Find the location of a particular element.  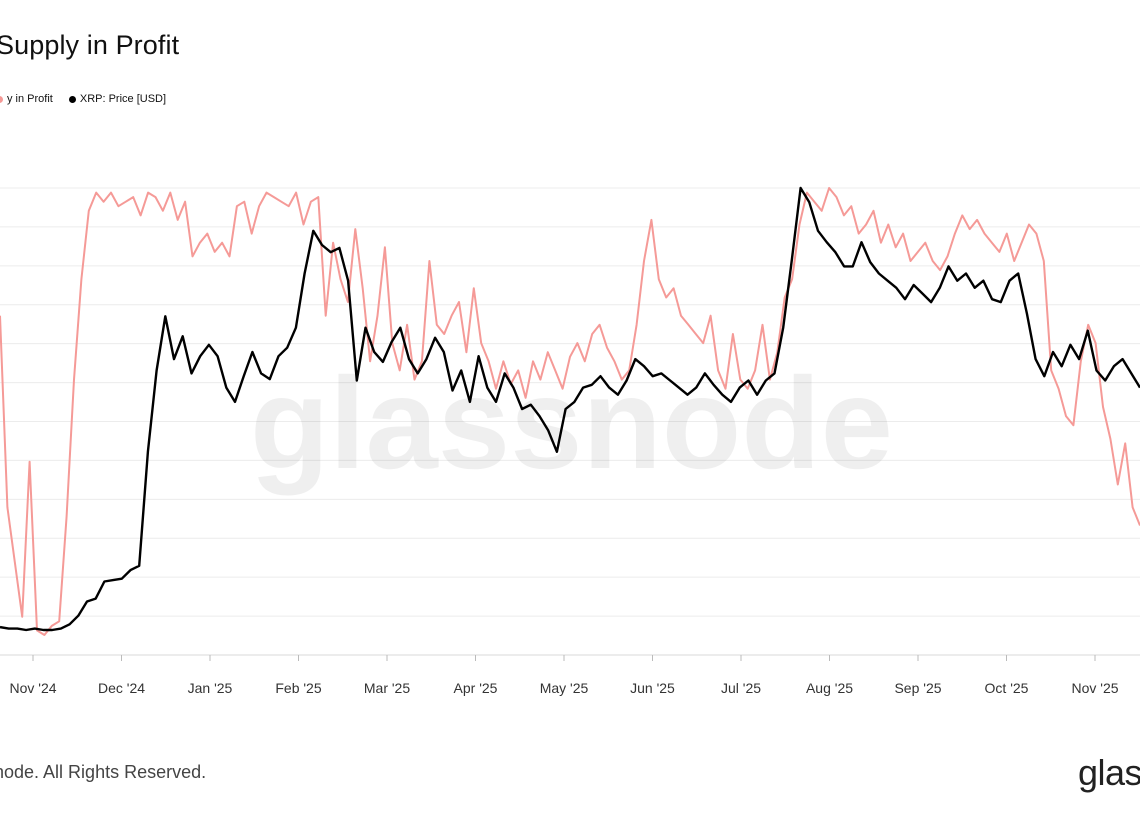

x-tick-label: Jan '25 is located at coordinates (210, 688).